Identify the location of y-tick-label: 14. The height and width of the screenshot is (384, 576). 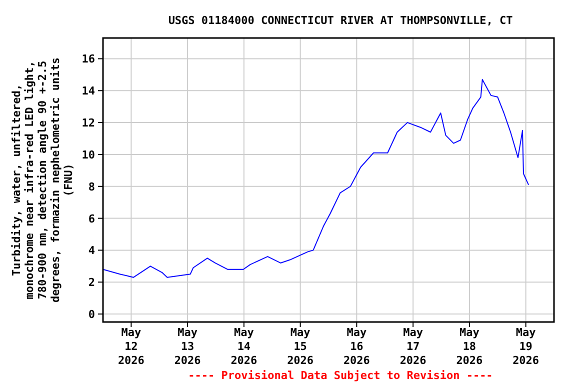
(89, 91).